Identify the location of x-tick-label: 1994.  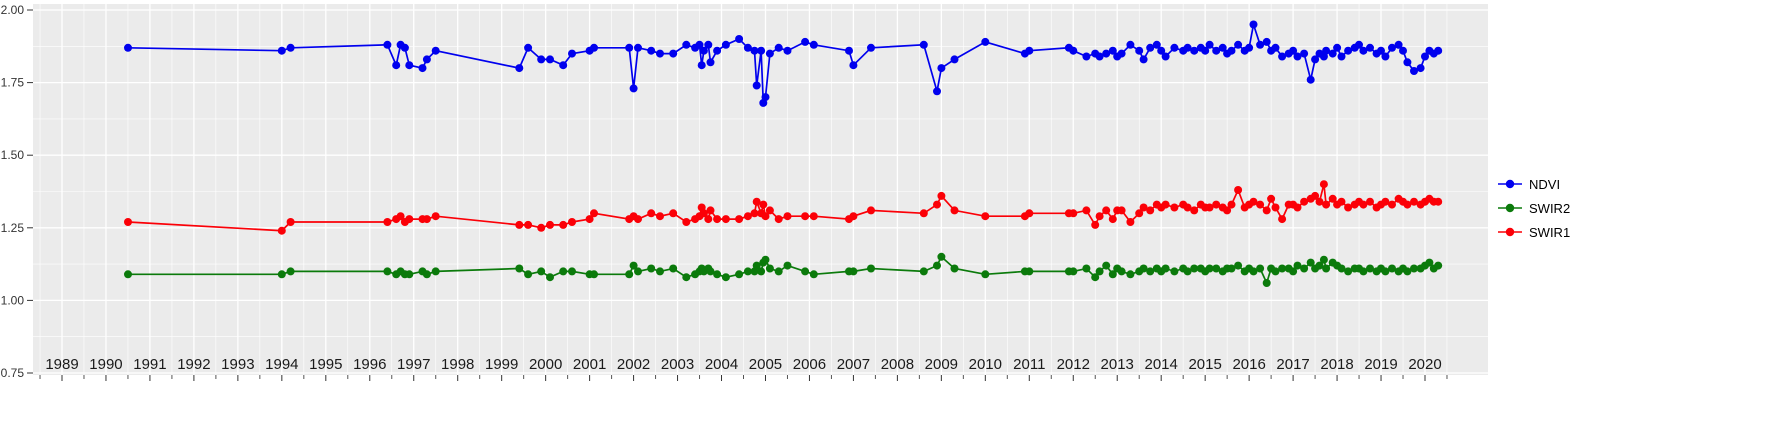
(281, 364).